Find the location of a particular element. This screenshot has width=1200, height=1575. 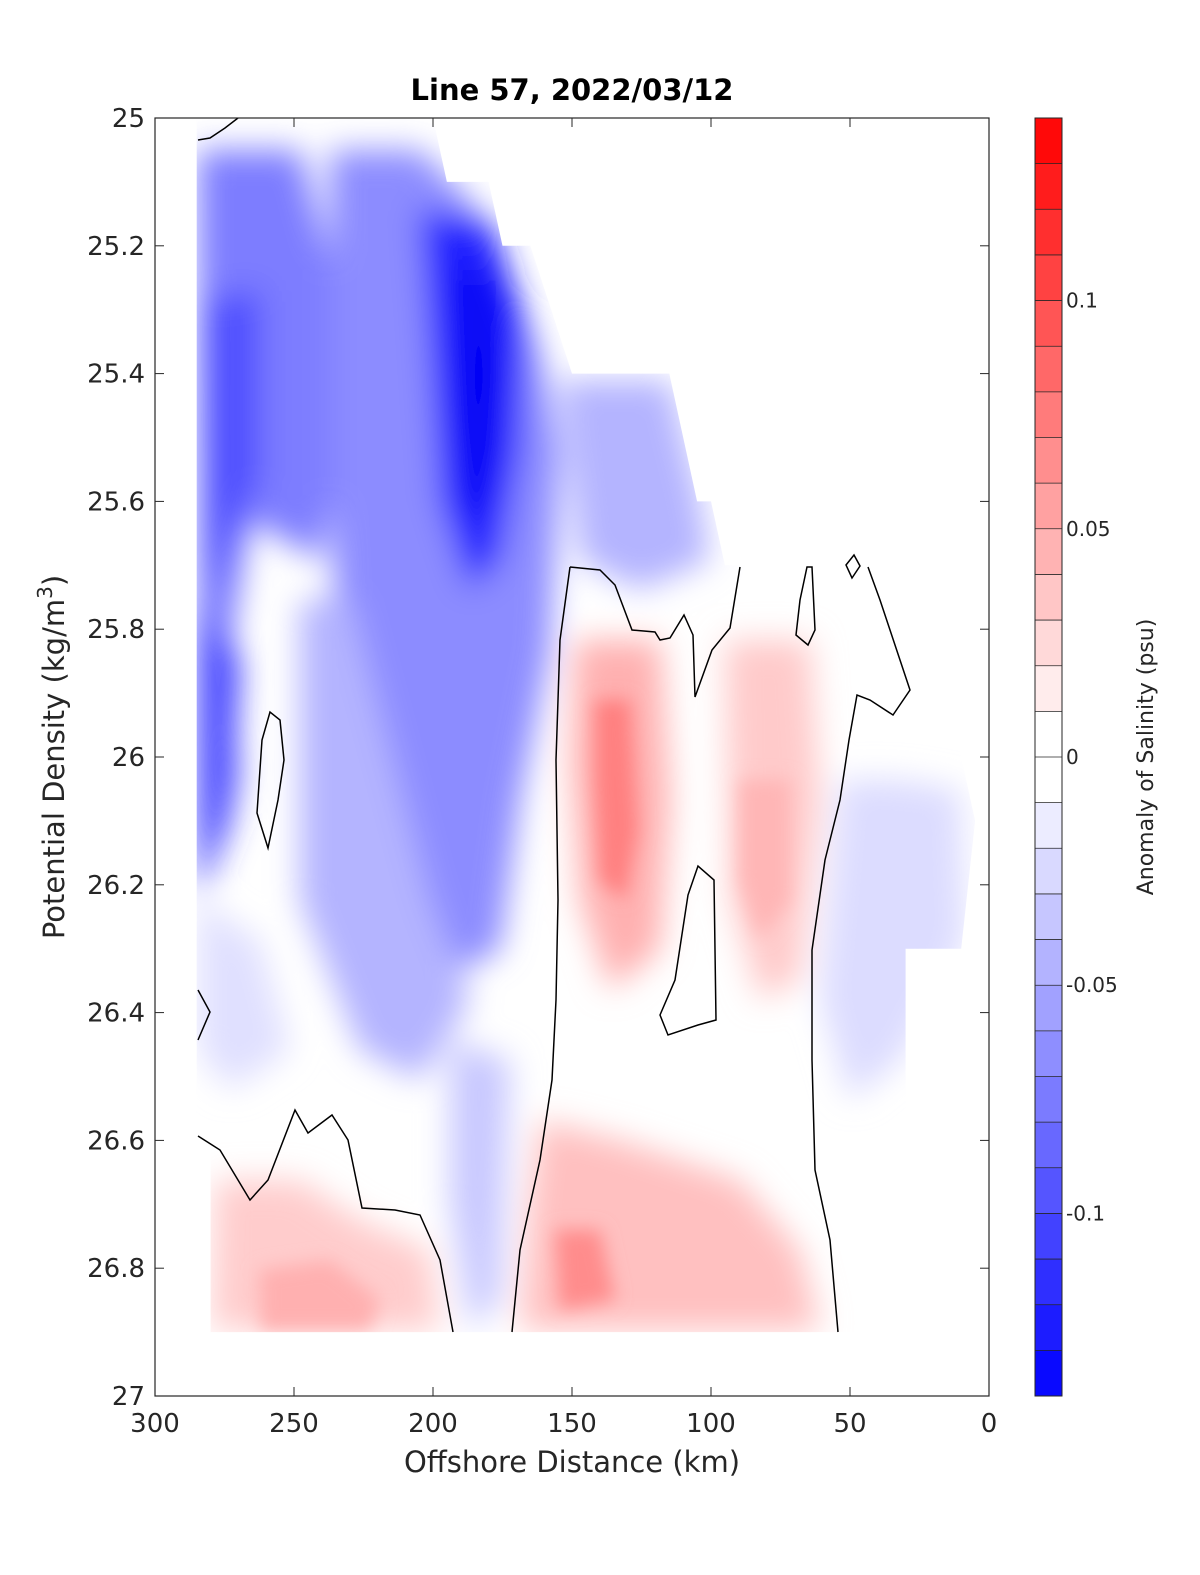

colorbar-tick-label: -0.1 is located at coordinates (1085, 1213).